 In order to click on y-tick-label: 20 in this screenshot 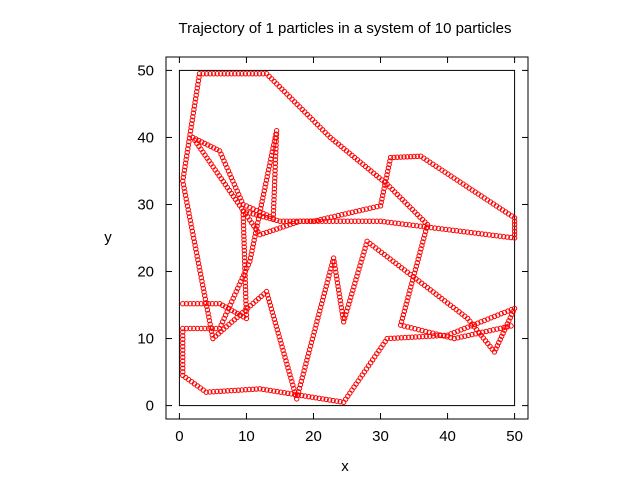, I will do `click(145, 272)`.